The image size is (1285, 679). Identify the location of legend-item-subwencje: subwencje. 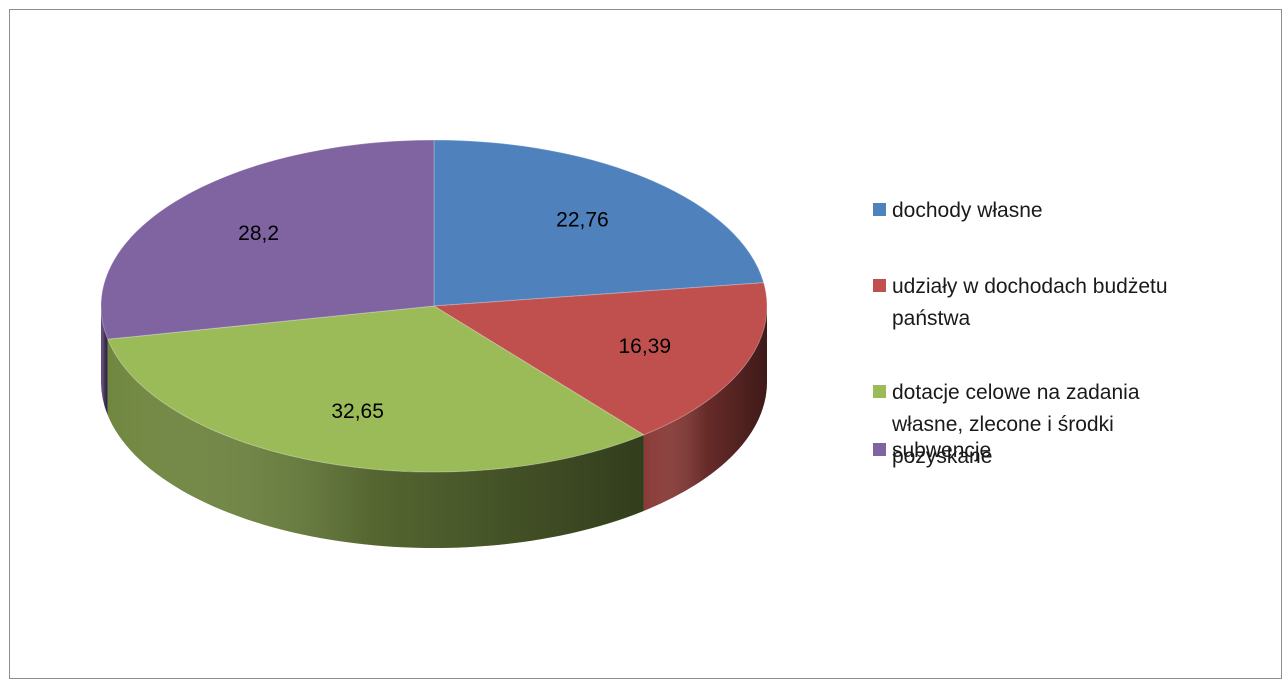
(1072, 451).